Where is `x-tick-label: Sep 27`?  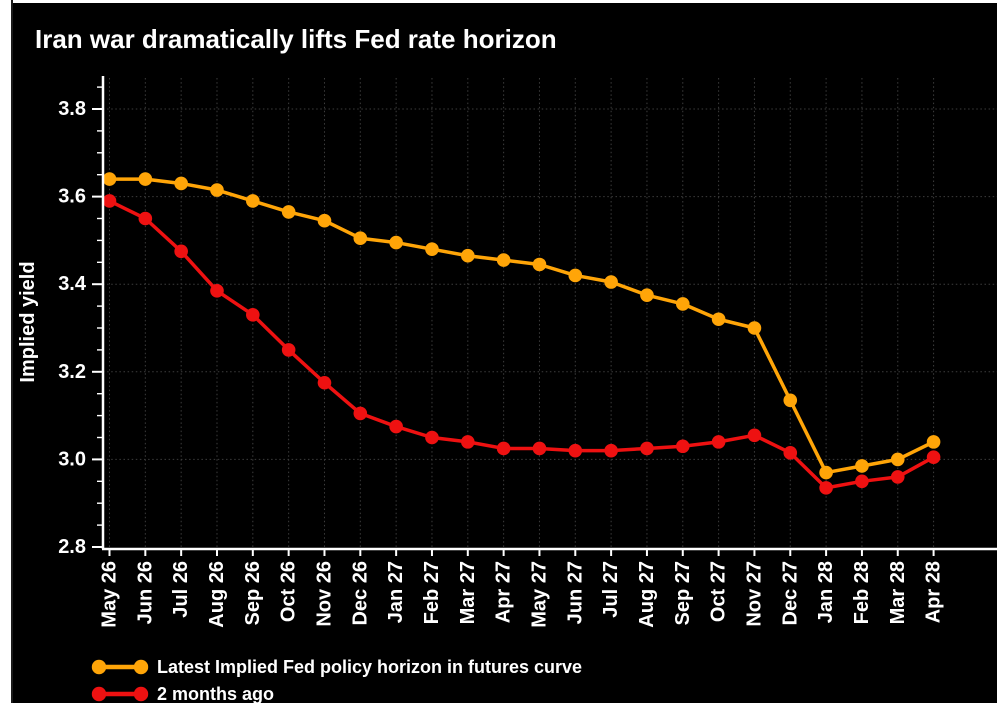 x-tick-label: Sep 27 is located at coordinates (683, 593).